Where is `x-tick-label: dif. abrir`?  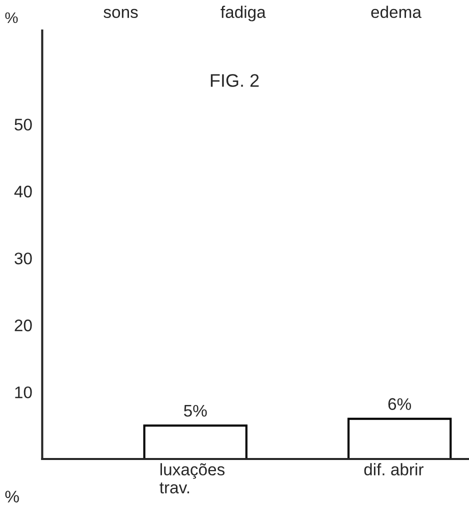
x-tick-label: dif. abrir is located at coordinates (394, 469).